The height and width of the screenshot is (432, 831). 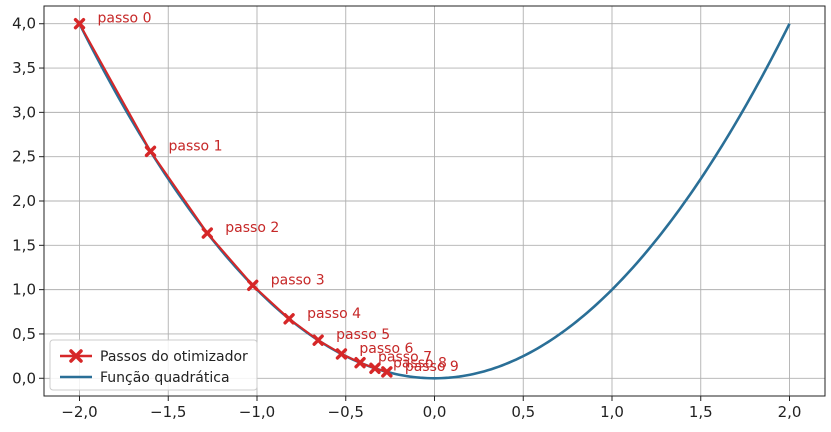 What do you see at coordinates (612, 412) in the screenshot?
I see `x-tick-label: 1,0` at bounding box center [612, 412].